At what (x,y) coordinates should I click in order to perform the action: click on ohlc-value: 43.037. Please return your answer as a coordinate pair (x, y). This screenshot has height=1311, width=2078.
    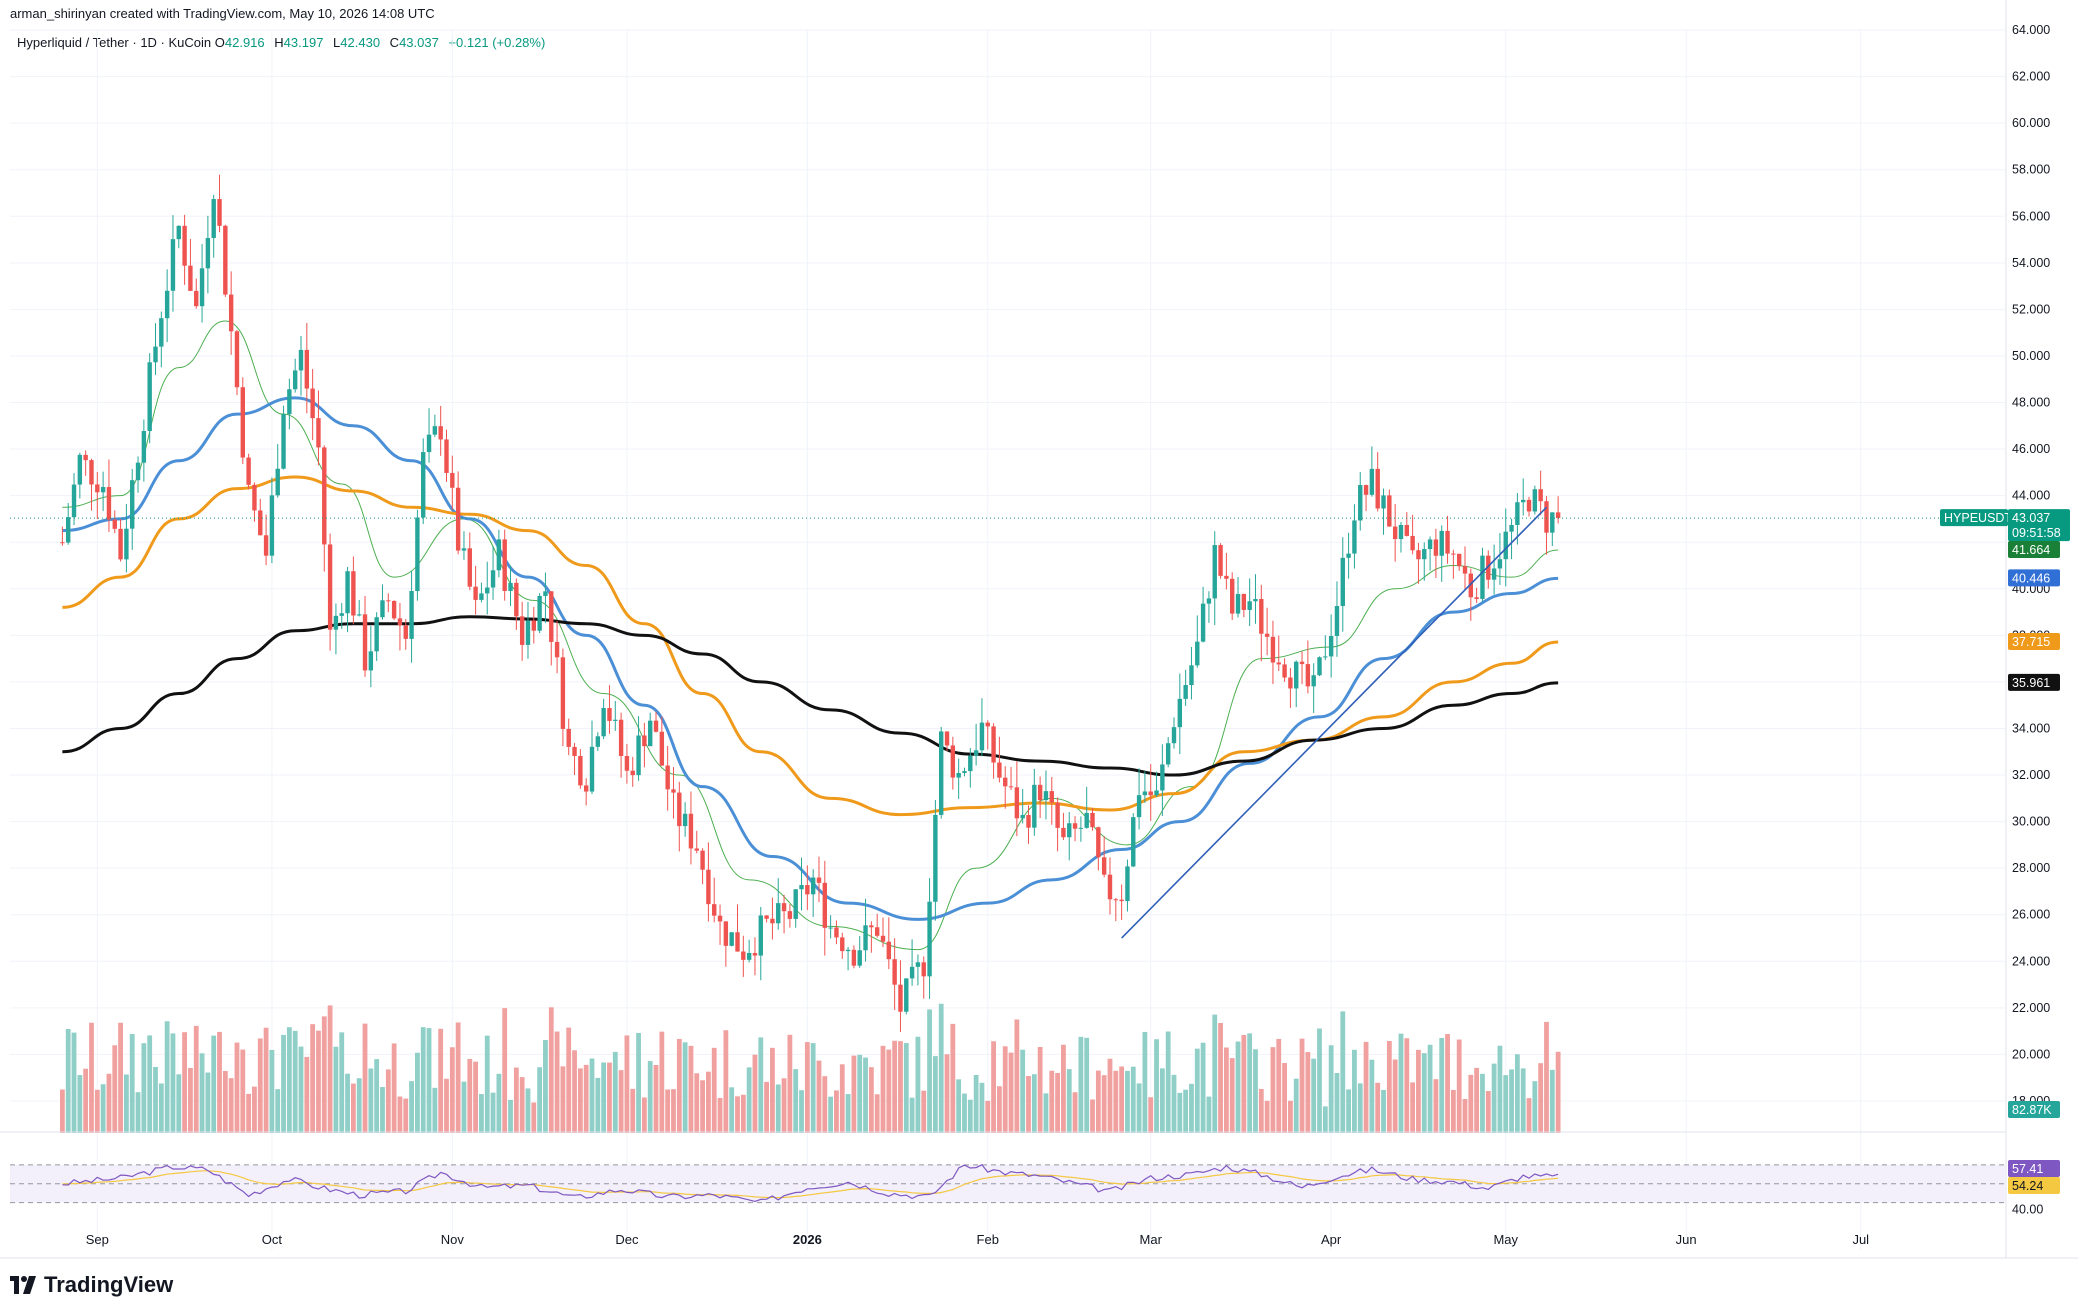
    Looking at the image, I should click on (419, 42).